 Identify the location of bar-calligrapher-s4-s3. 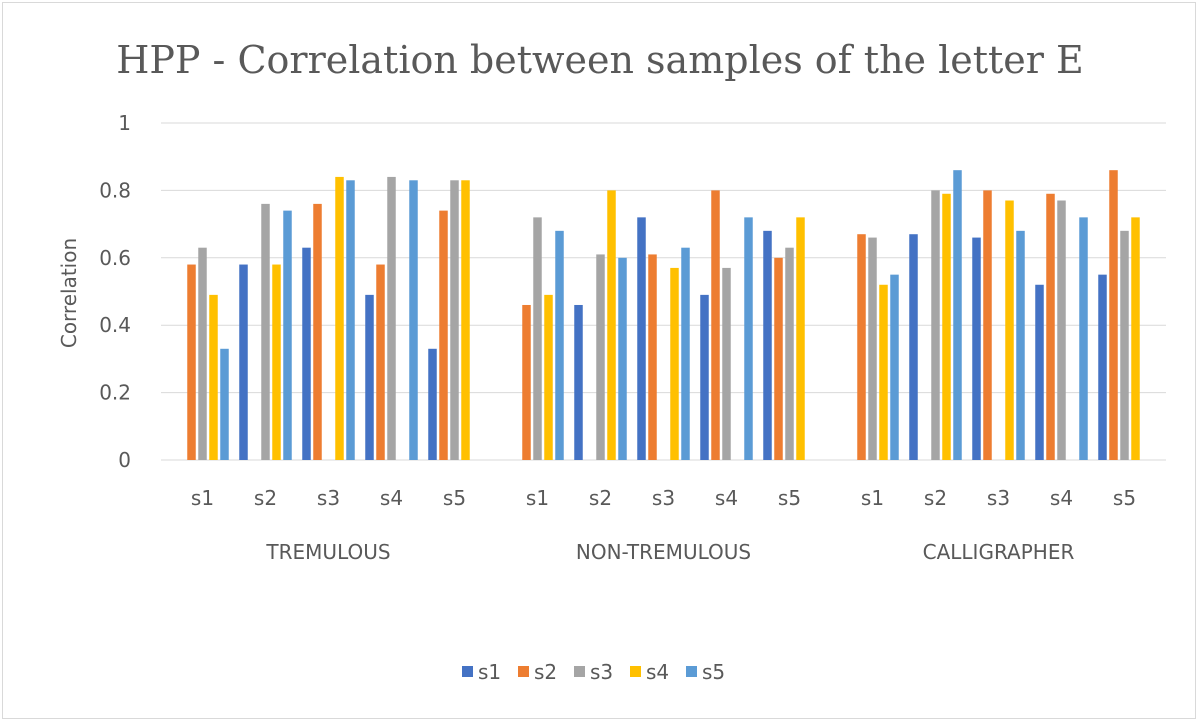
(1061, 330).